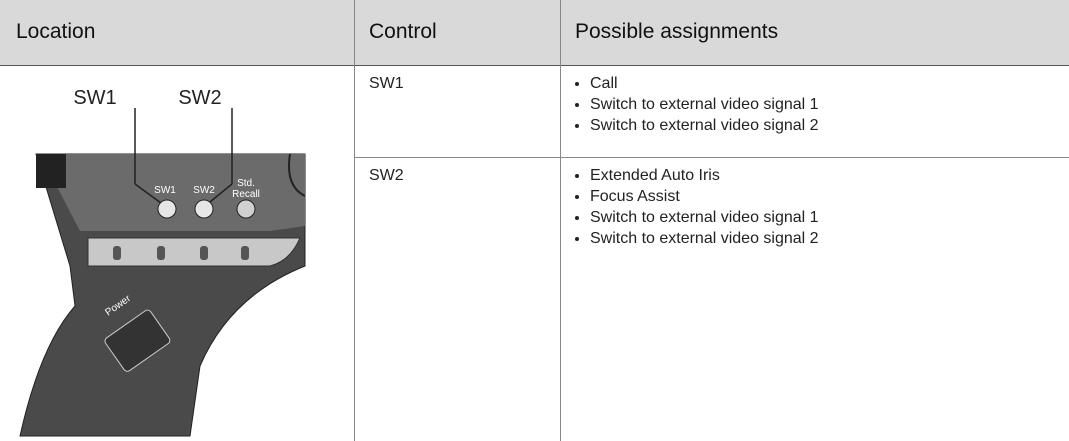  I want to click on column-header: Control, so click(403, 31).